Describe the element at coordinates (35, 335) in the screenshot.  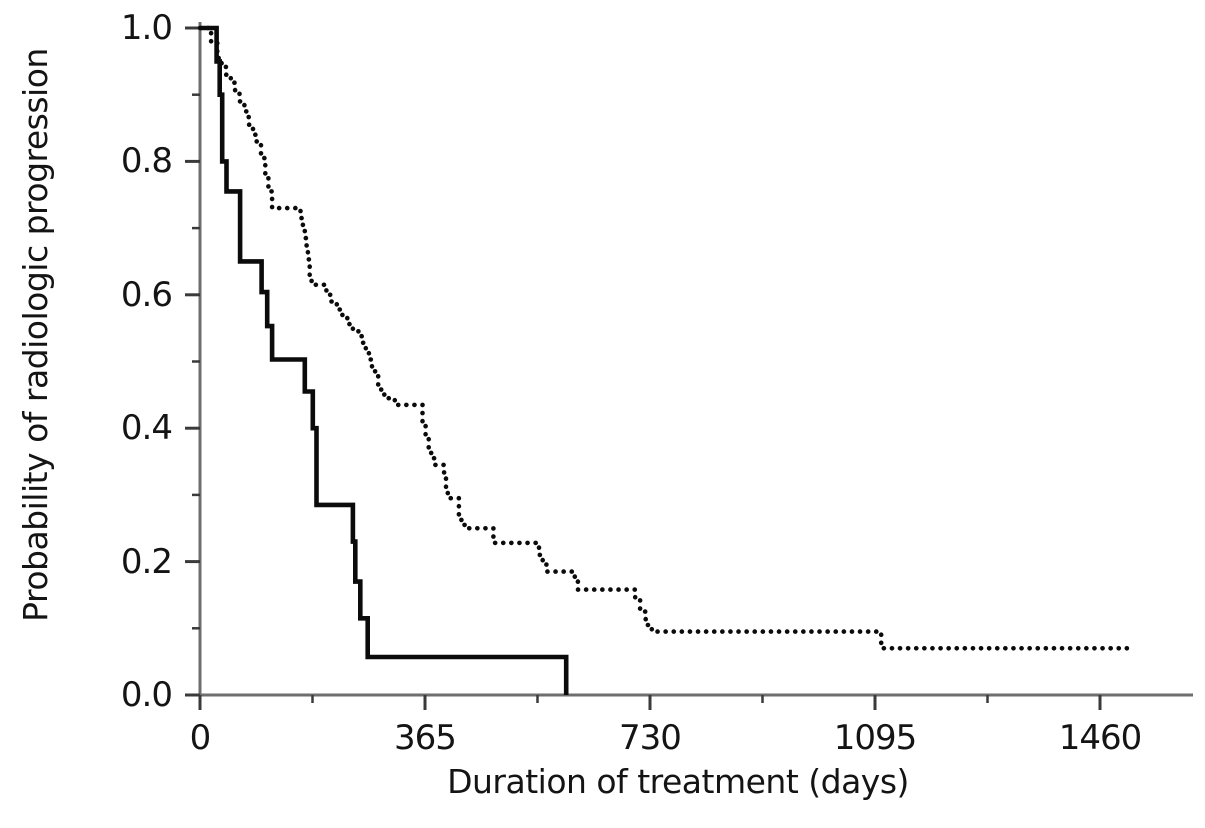
I see `y-axis-title: Probability of radiologic progression` at that location.